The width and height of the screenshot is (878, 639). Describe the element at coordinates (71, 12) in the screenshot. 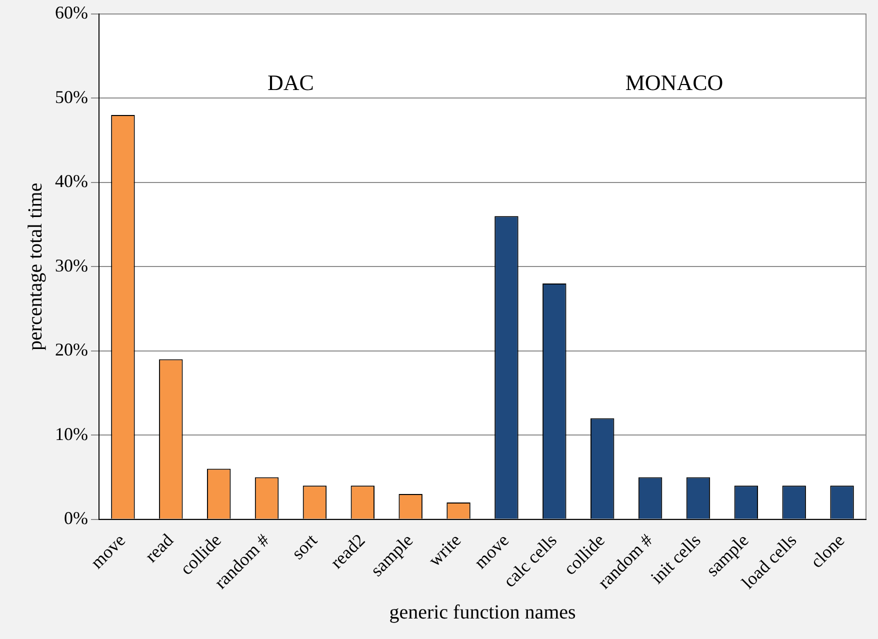

I see `y-tick-label: 60%` at that location.